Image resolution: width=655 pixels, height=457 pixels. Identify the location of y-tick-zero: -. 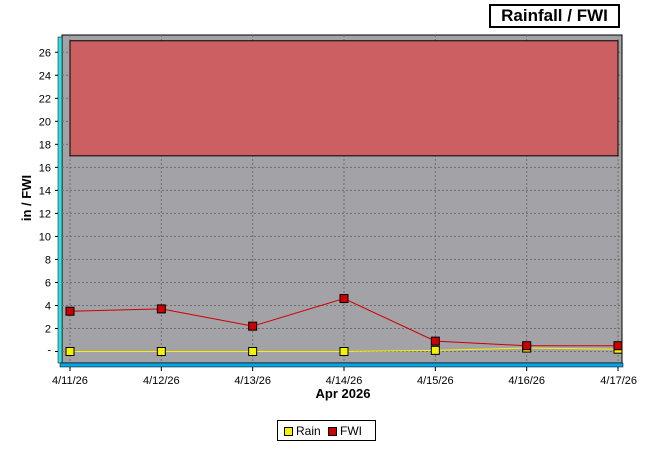
(49, 350).